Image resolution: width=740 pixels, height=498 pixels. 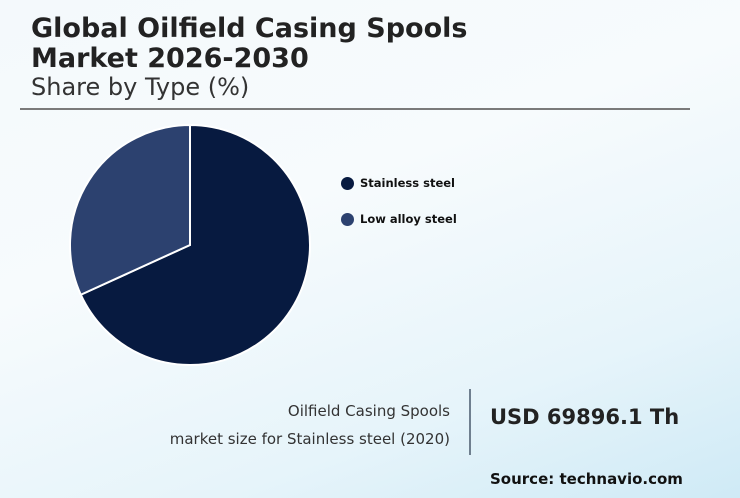 I want to click on legend-item-low-alloy-steel: Low alloy steel, so click(x=399, y=219).